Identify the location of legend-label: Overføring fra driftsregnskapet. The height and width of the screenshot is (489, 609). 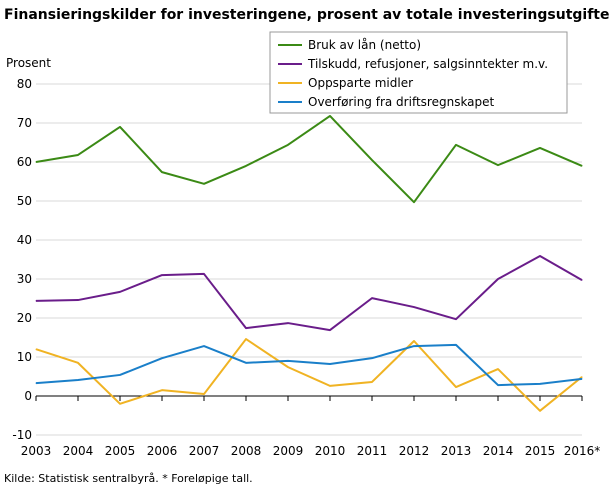
(401, 102).